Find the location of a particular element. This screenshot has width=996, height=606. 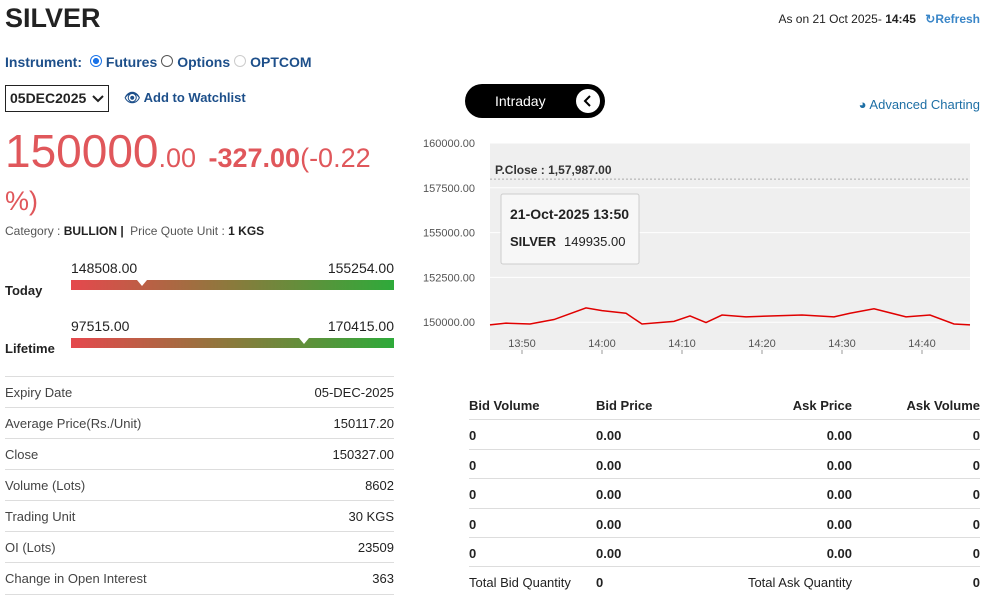

detail-row: Close 150327.00 is located at coordinates (199, 454).